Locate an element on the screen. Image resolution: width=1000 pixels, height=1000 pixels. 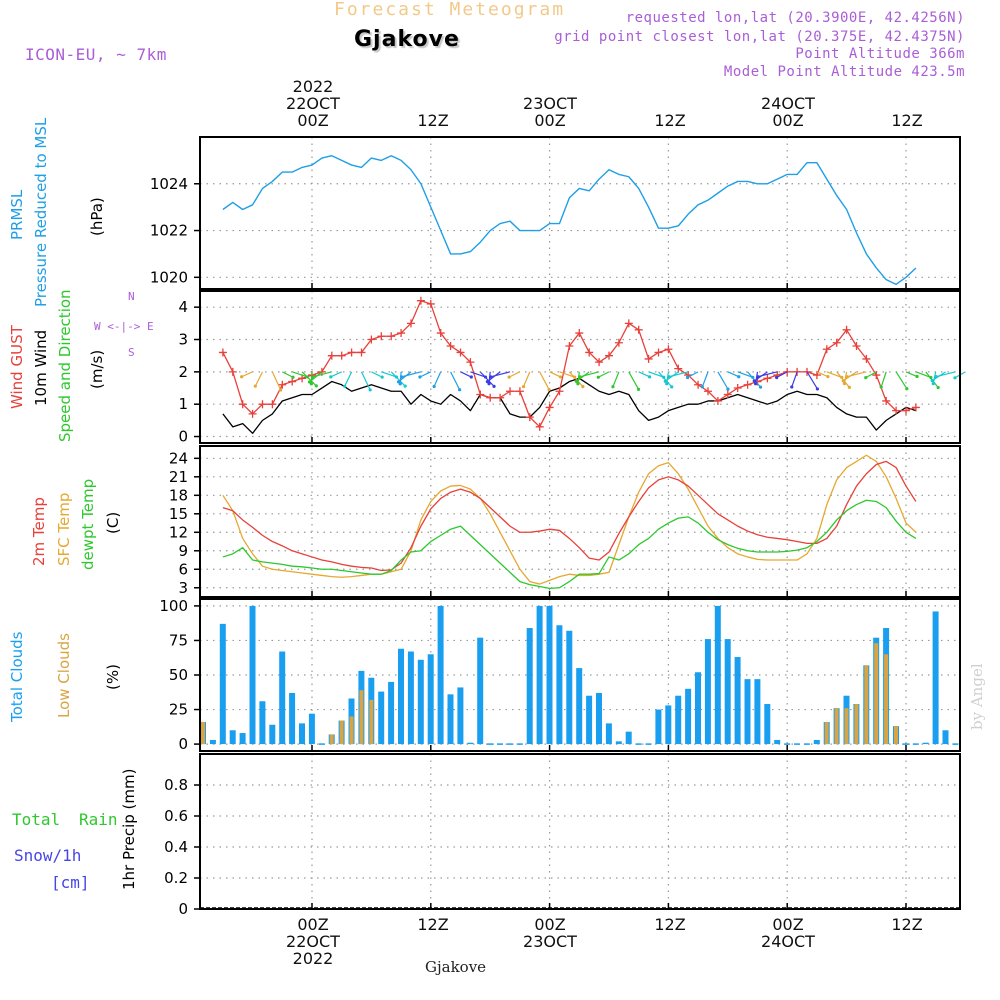
y-tick-label: 1024 is located at coordinates (169, 184).